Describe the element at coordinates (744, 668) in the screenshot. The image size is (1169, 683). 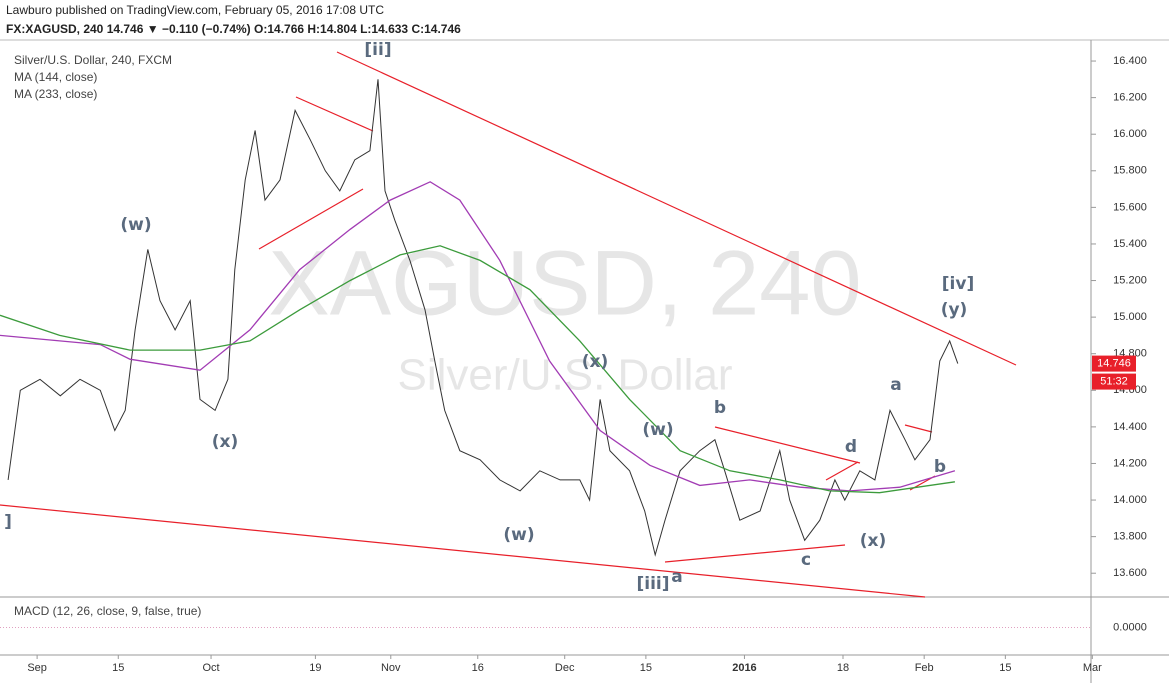
I see `x-tick-label: 2016` at that location.